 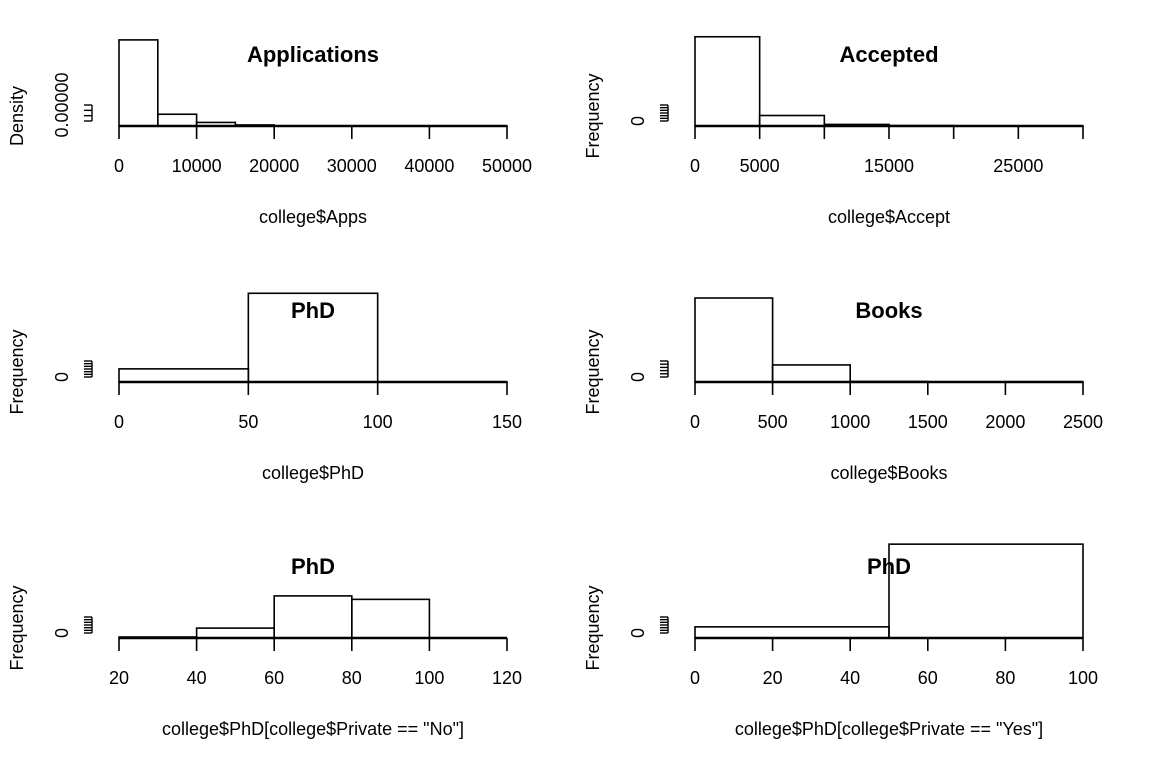 I want to click on chart-title: Applications, so click(x=313, y=54).